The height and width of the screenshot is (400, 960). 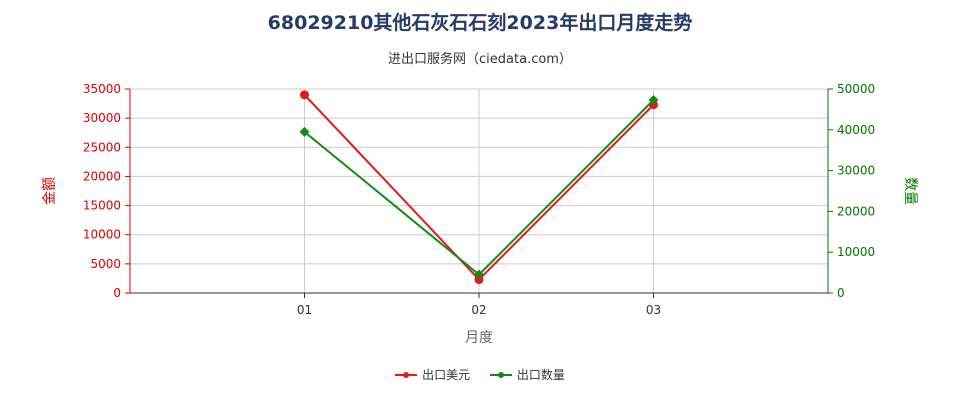 I want to click on legend-swatch-usd, so click(x=406, y=375).